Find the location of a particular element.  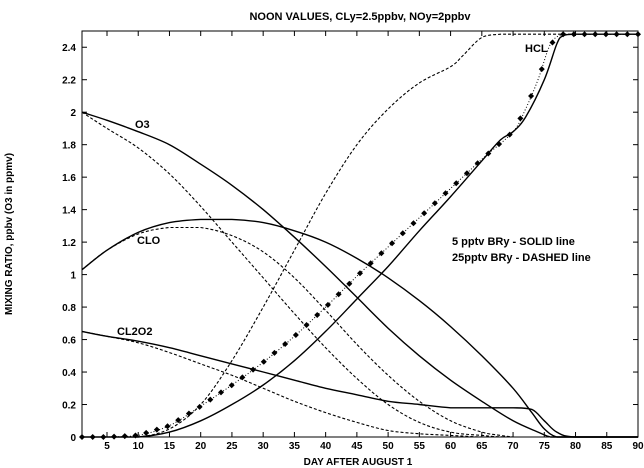

y-tick-label: 2.2 is located at coordinates (69, 81).